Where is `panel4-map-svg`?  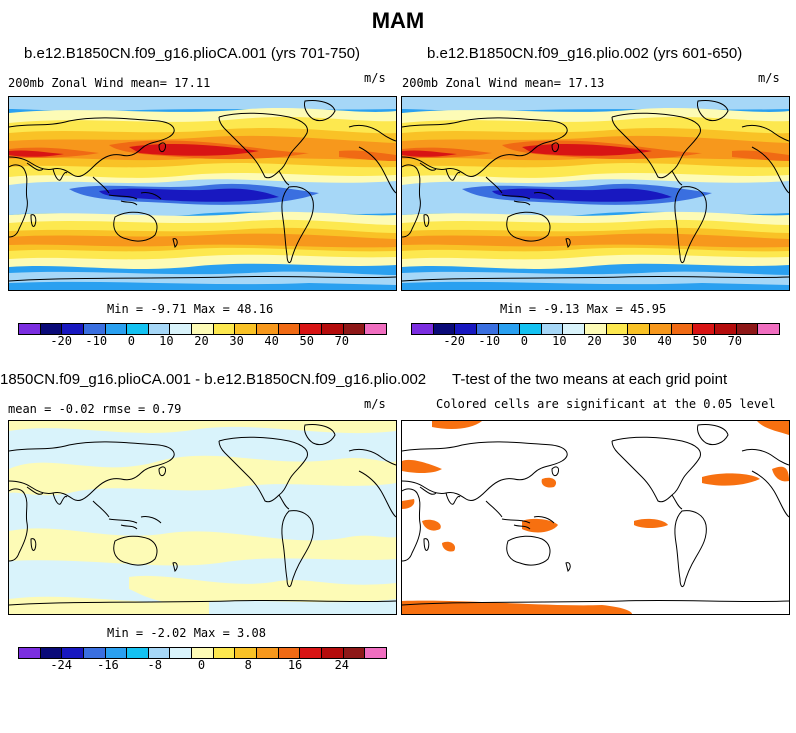
panel4-map-svg is located at coordinates (595, 517).